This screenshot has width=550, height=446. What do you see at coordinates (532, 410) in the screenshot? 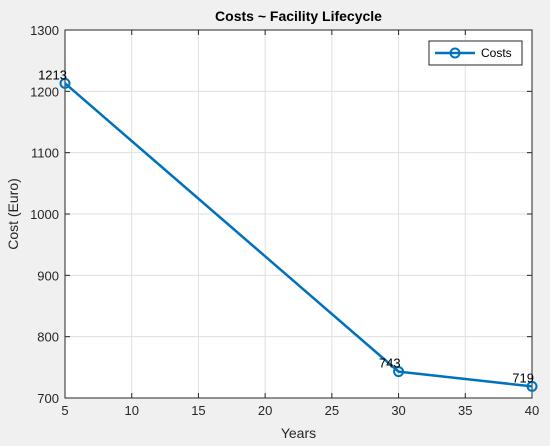
I see `x-tick-label: 40` at bounding box center [532, 410].